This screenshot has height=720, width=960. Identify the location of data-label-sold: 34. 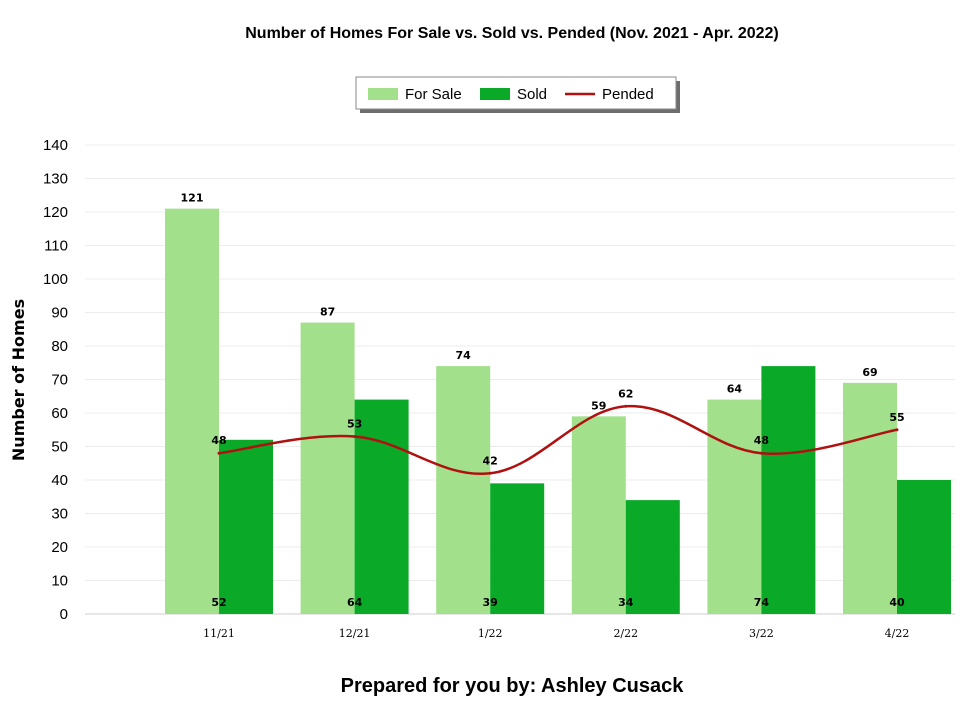
(626, 602).